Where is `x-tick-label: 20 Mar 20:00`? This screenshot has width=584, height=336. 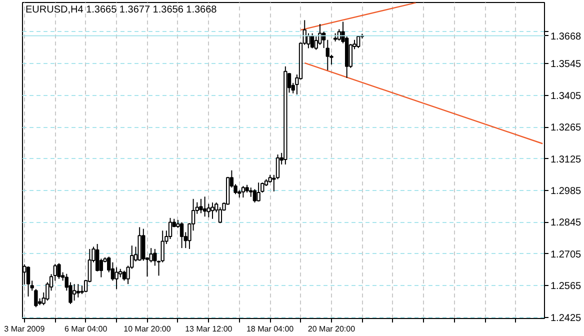 x-tick-label: 20 Mar 20:00 is located at coordinates (332, 329).